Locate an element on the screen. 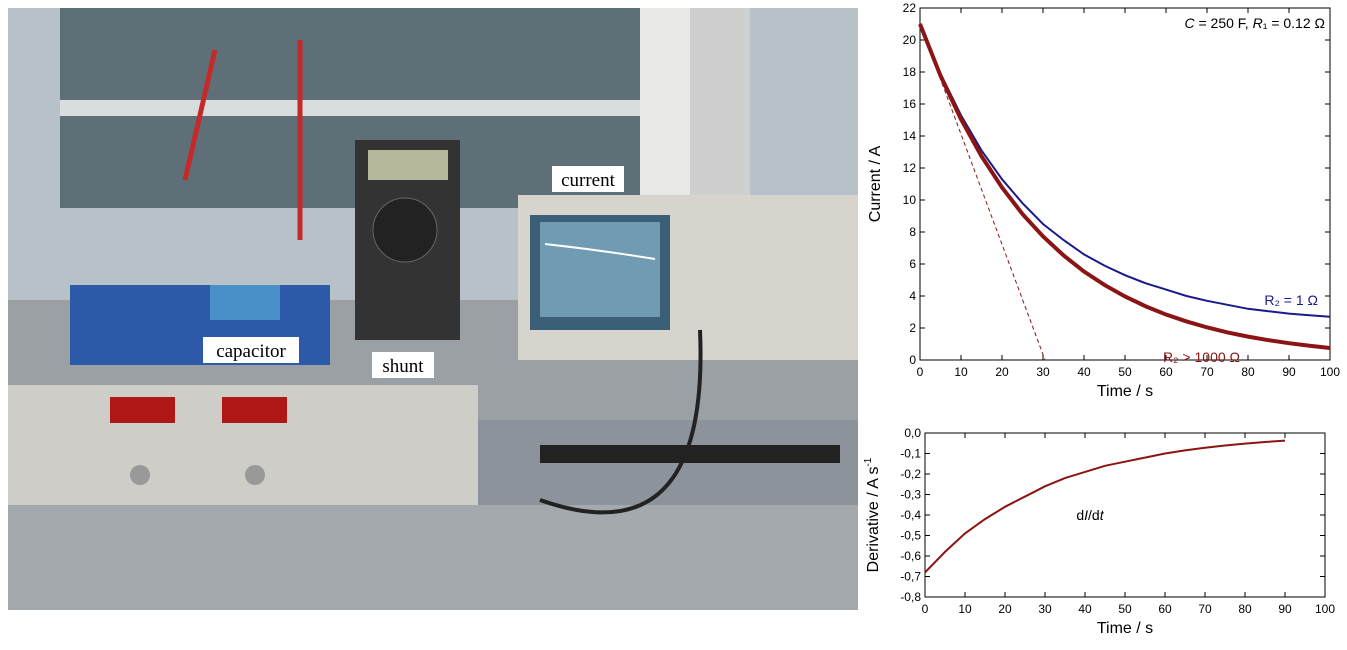  y-tick-label: 16 is located at coordinates (910, 104).